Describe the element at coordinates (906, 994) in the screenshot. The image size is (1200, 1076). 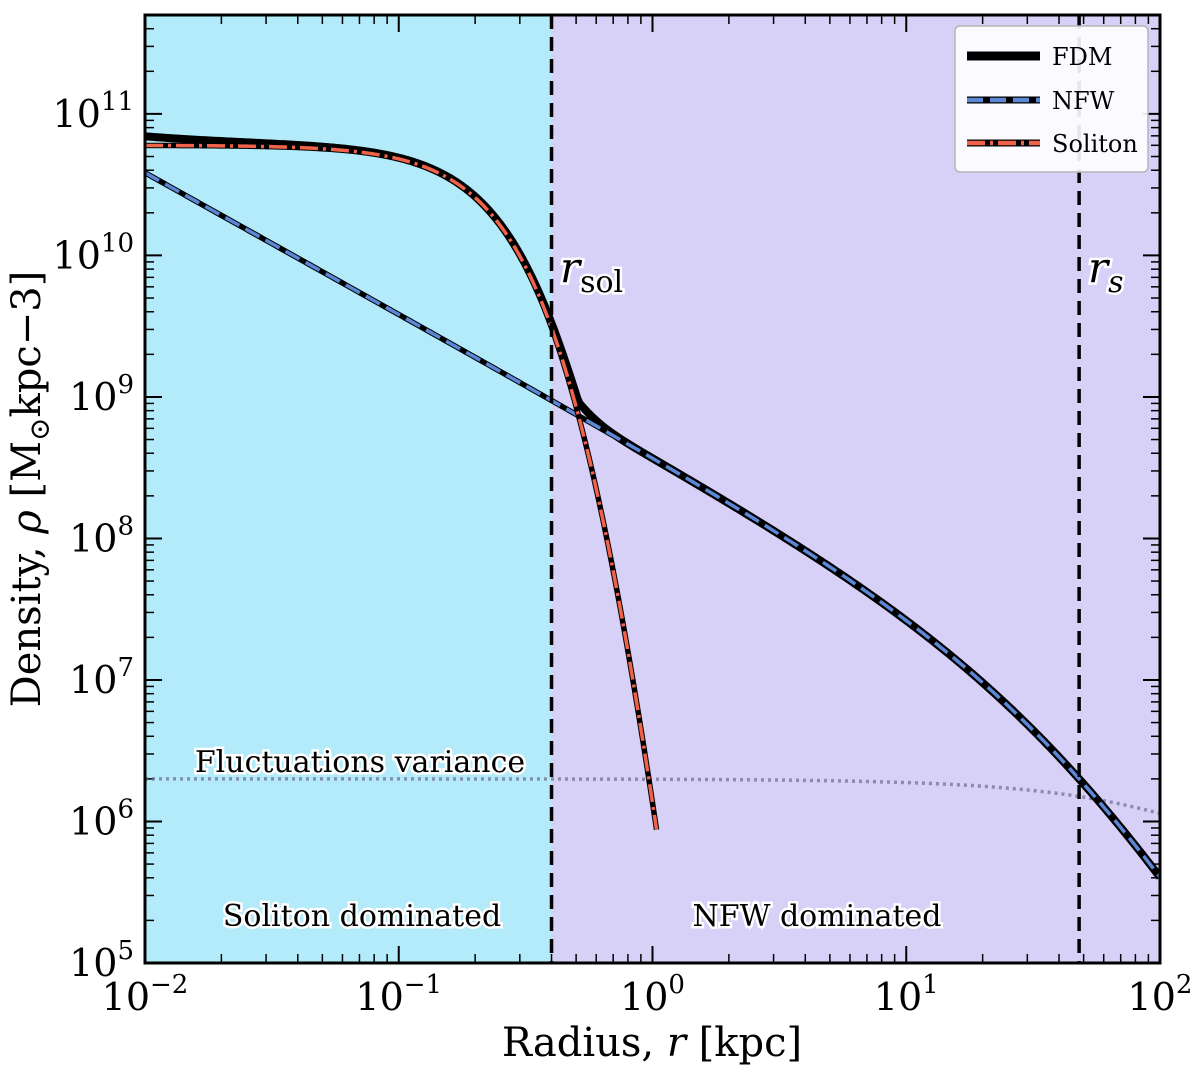
I see `x-tick-label: 10¹` at that location.